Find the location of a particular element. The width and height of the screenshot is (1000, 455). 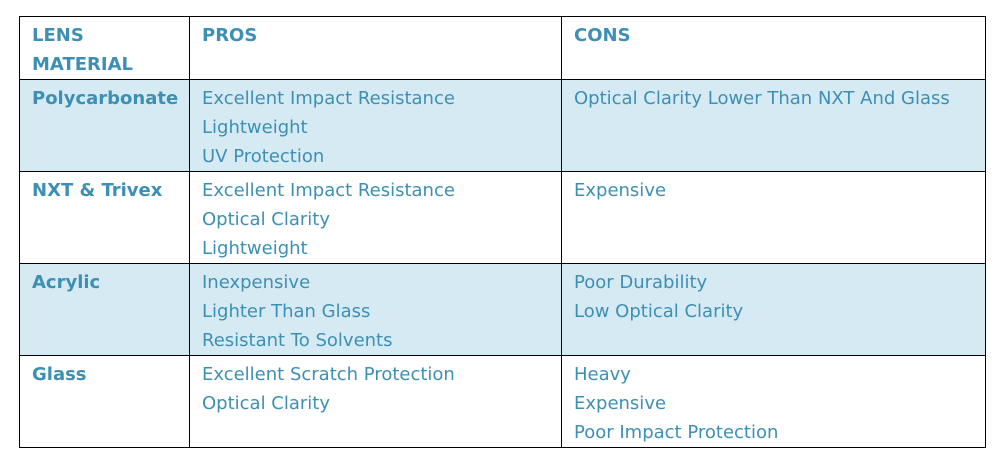

cons-cell: Heavy Expensive Poor Impact Protection is located at coordinates (773, 401).